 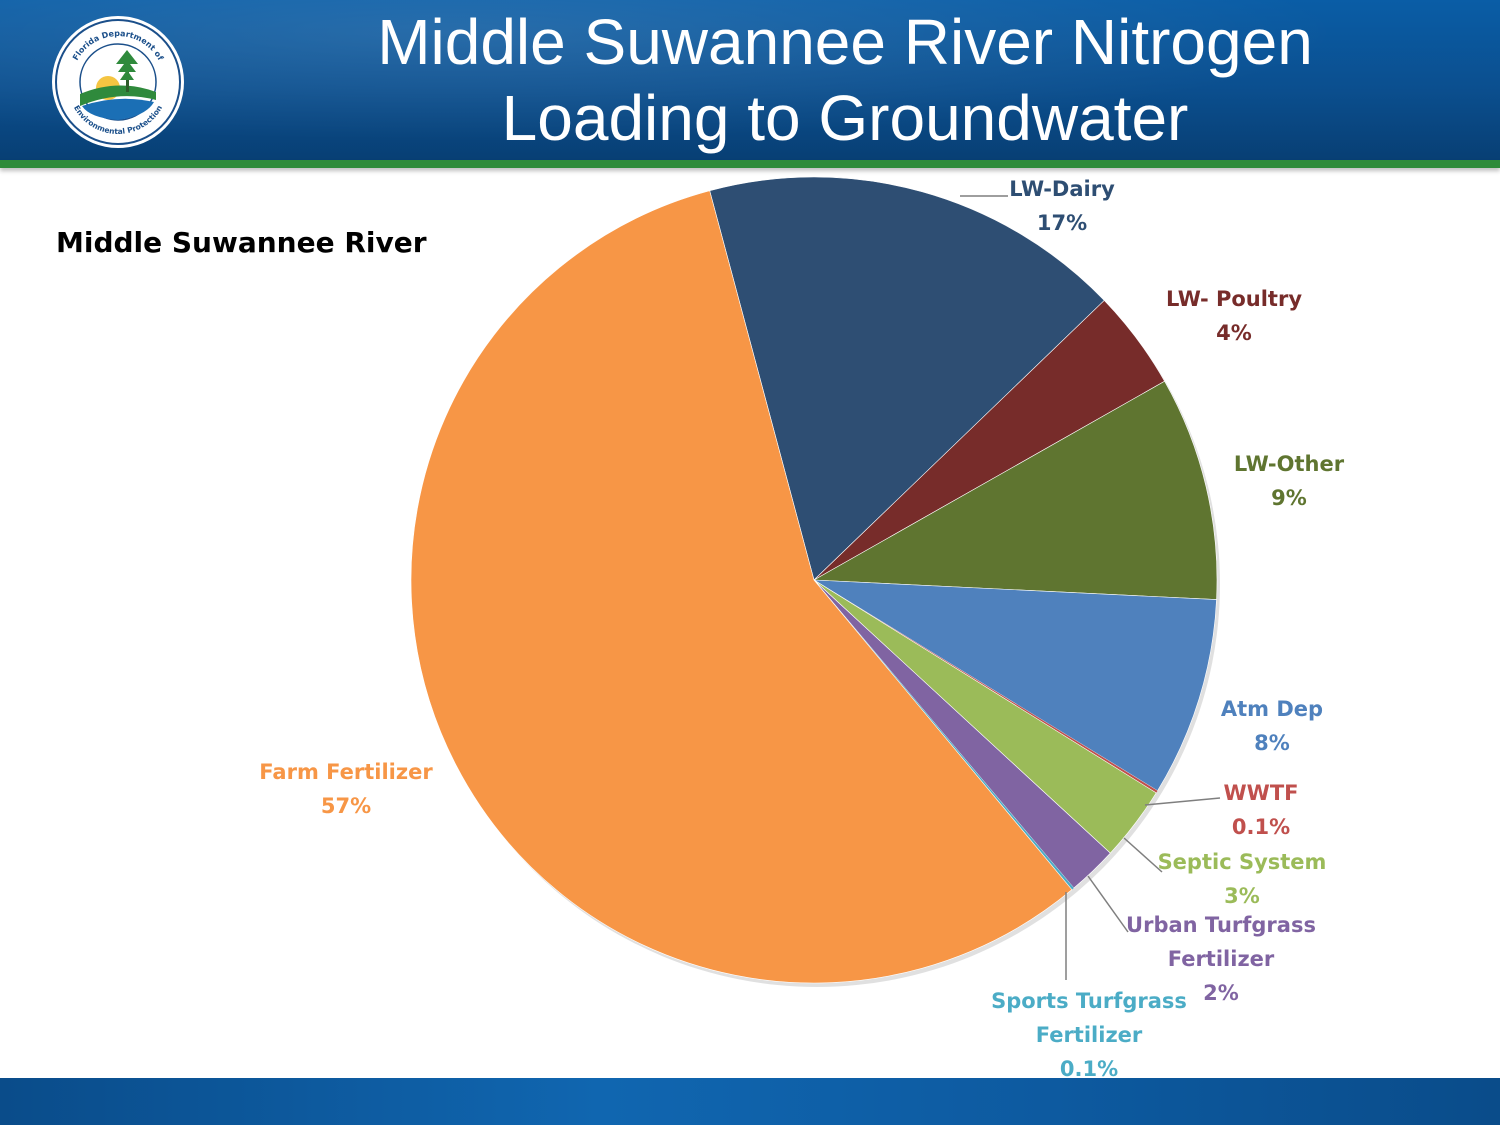 What do you see at coordinates (346, 772) in the screenshot?
I see `data-label-name: Farm Fertilizer` at bounding box center [346, 772].